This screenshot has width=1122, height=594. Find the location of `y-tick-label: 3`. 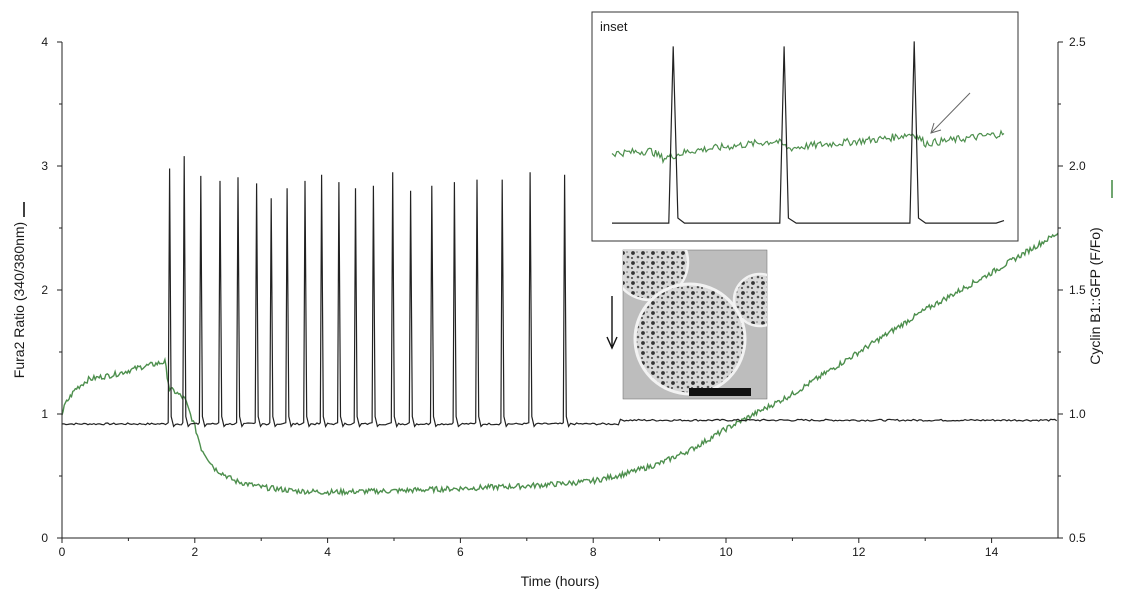

y-tick-label: 3 is located at coordinates (44, 166).